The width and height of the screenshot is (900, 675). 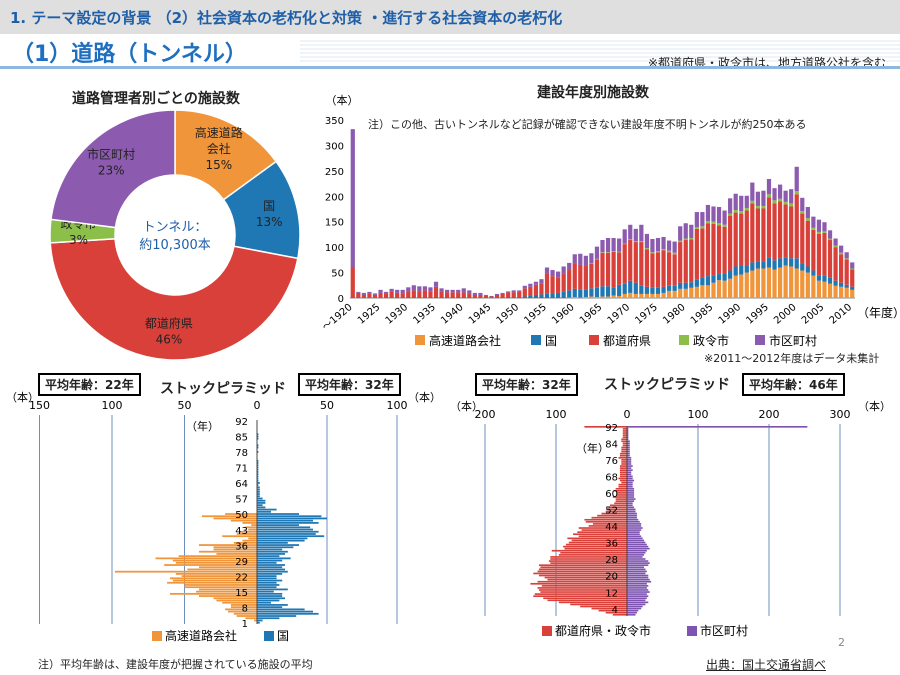 I want to click on legend-label: 高速道路会社, so click(x=465, y=340).